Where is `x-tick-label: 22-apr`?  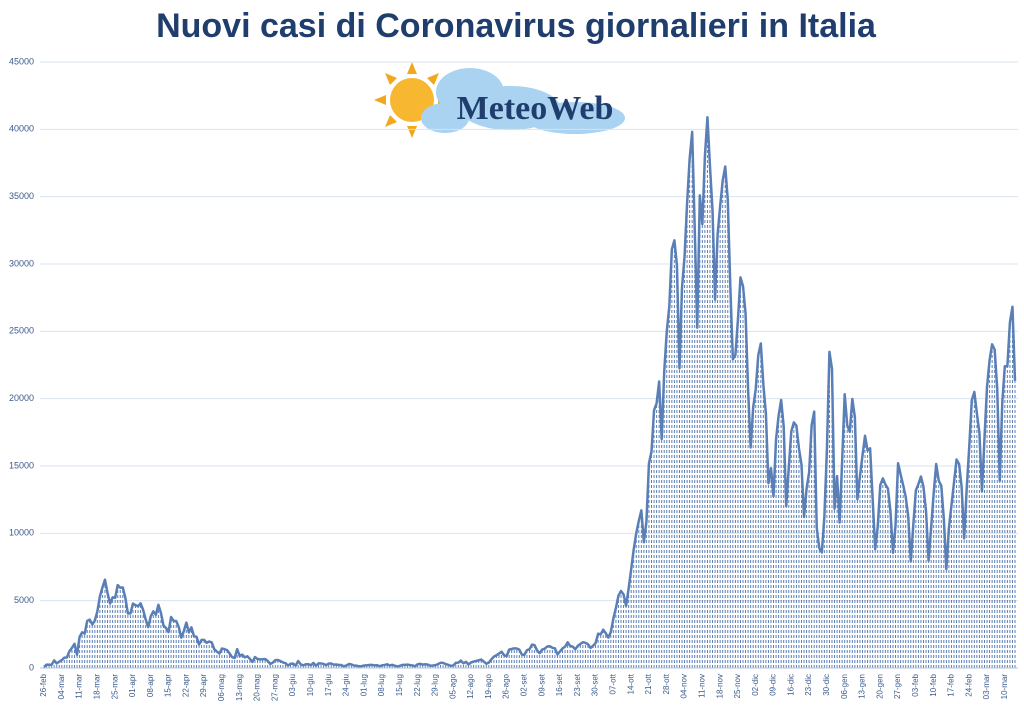 x-tick-label: 22-apr is located at coordinates (185, 685).